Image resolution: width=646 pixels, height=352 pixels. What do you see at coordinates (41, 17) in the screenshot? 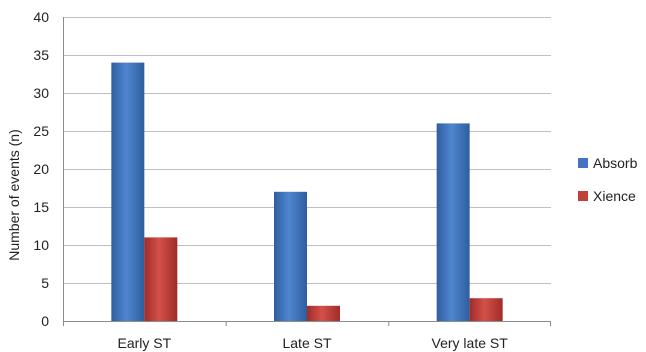
I see `y-tick-label: 40` at bounding box center [41, 17].